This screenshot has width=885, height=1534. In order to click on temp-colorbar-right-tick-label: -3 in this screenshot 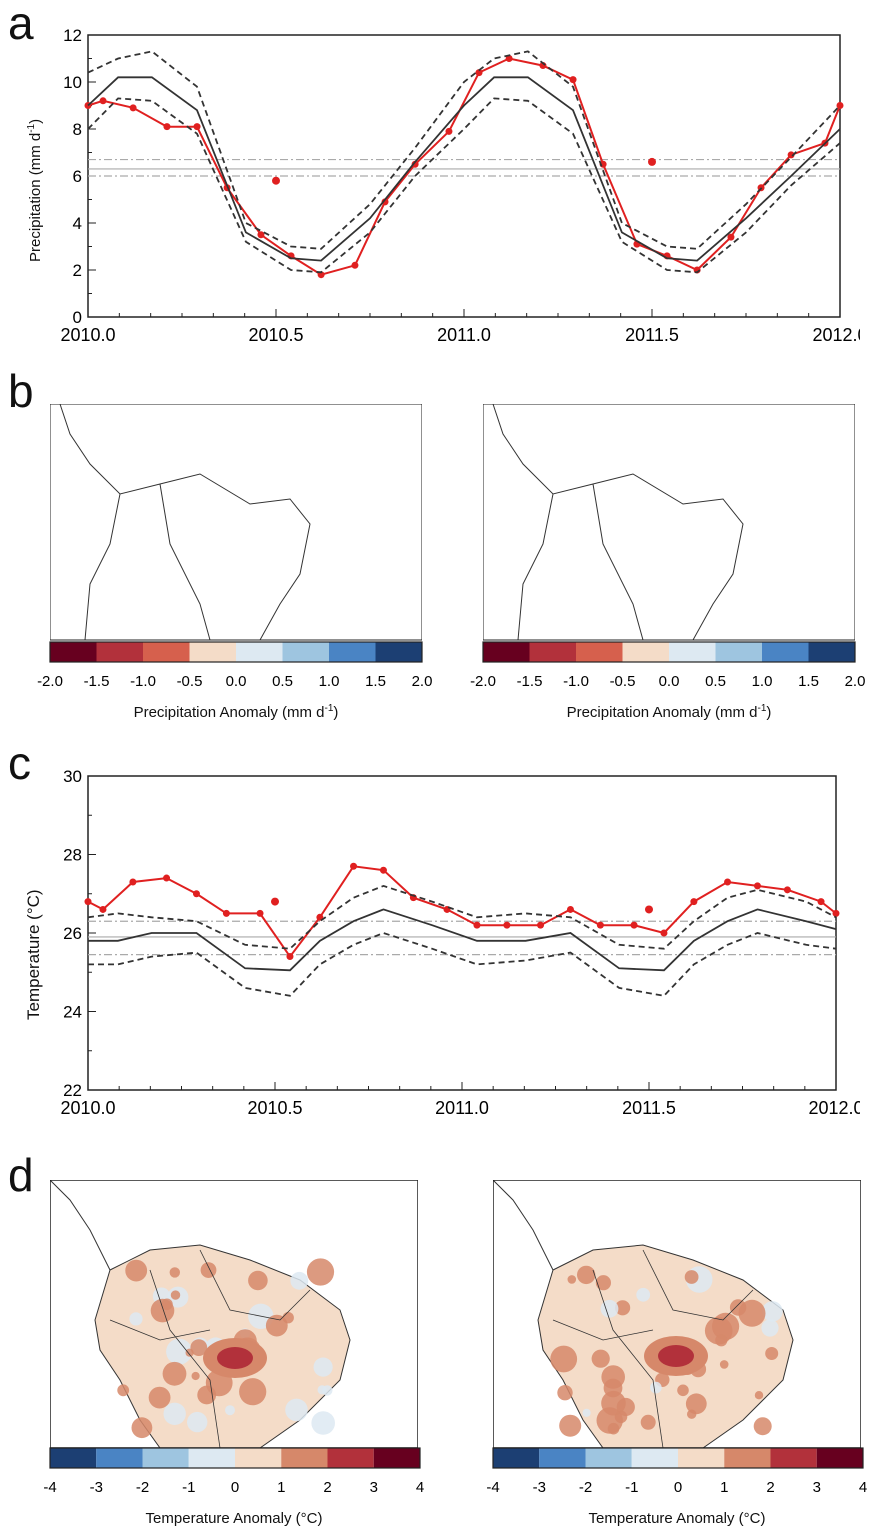, I will do `click(539, 1487)`.